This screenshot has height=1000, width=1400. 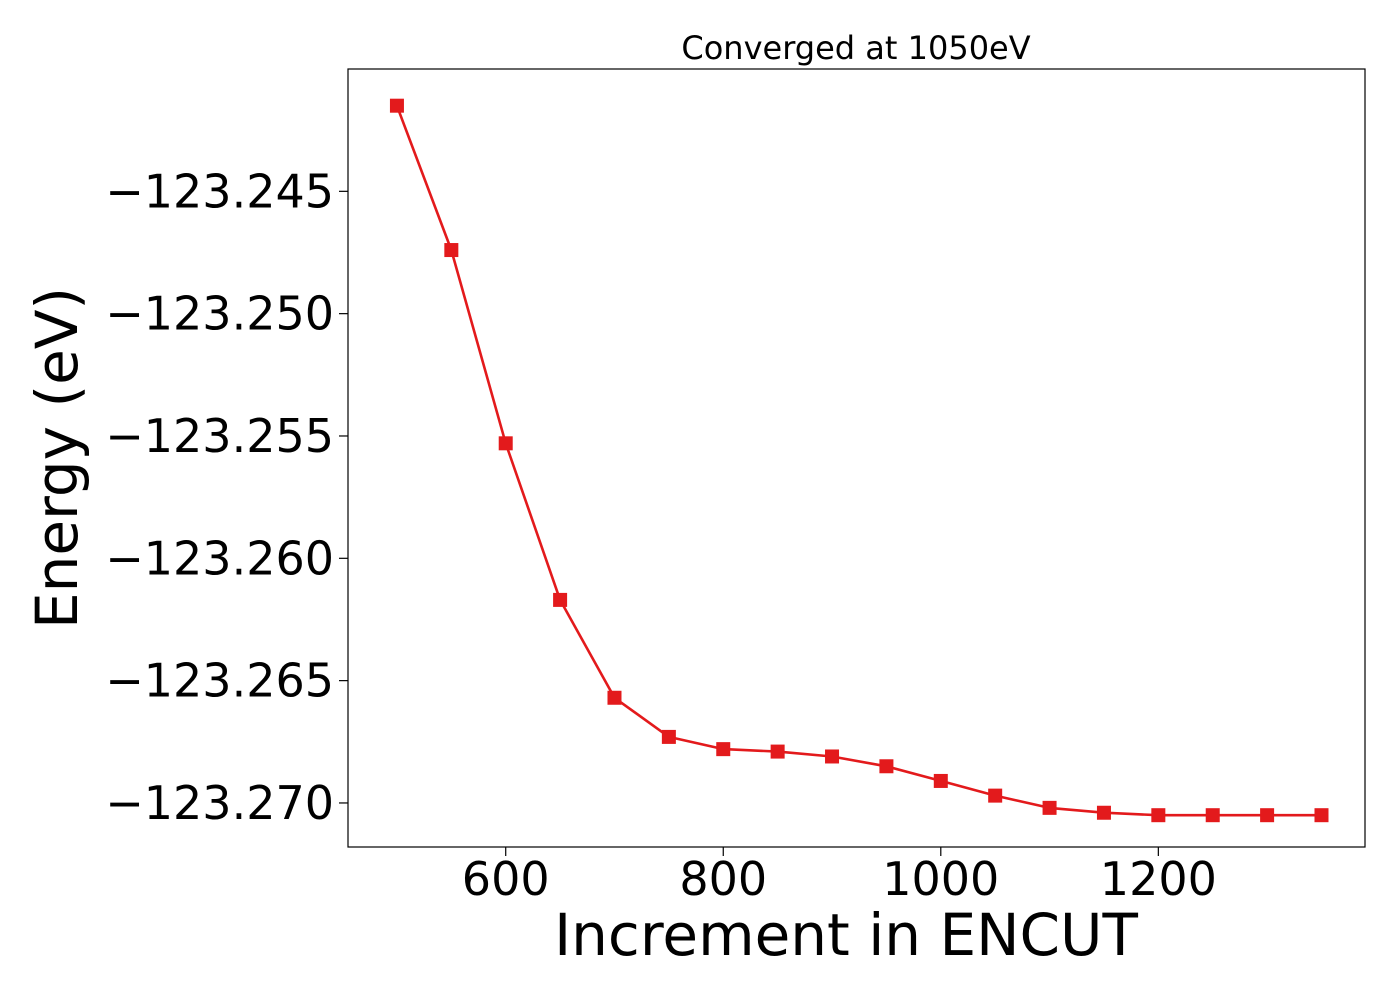 What do you see at coordinates (855, 48) in the screenshot?
I see `chart-title: Converged at 1050eV` at bounding box center [855, 48].